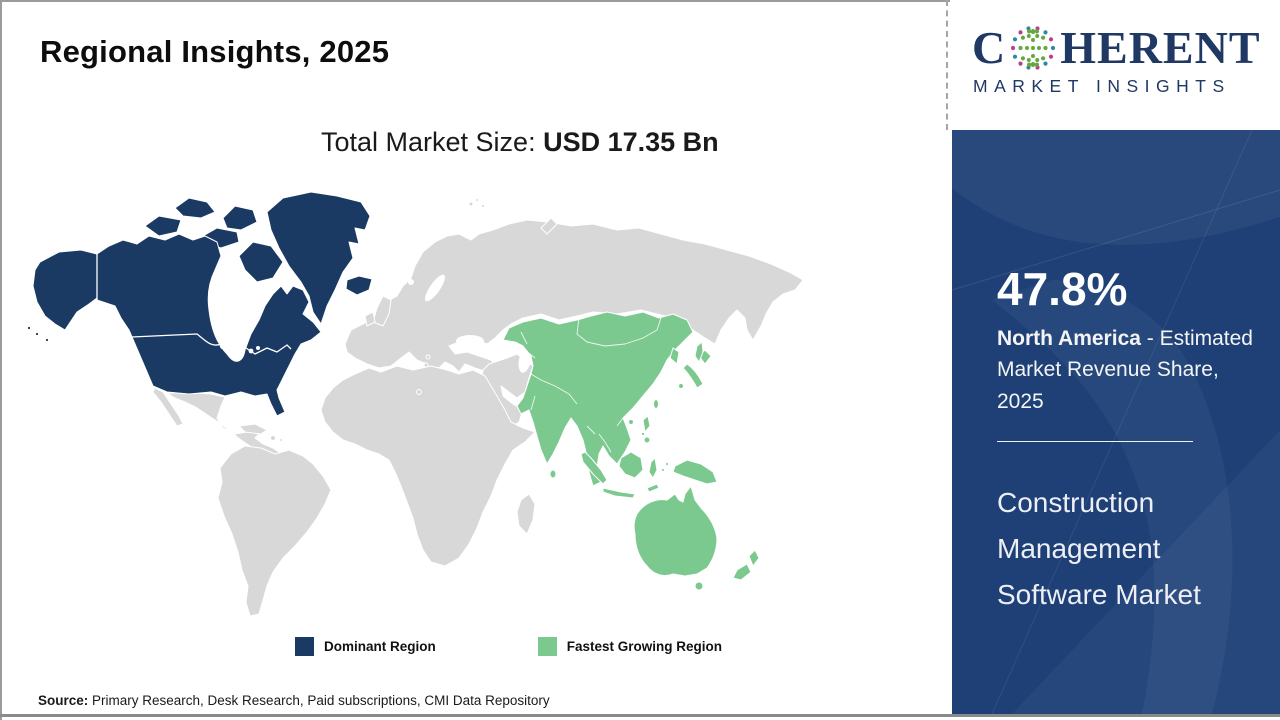  Describe the element at coordinates (239, 348) in the screenshot. I see `great-lakes` at that location.